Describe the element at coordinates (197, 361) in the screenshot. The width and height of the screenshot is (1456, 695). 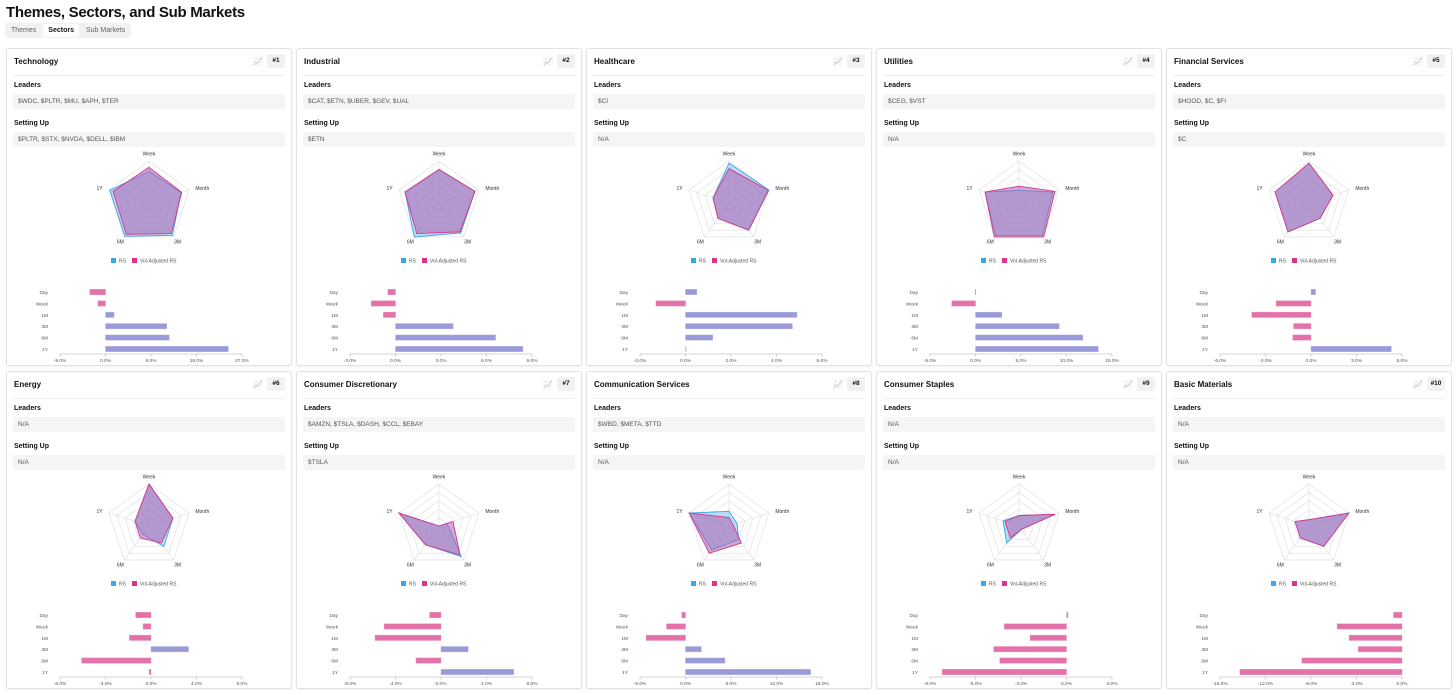
I see `bar-axis-tick-label: 18.0%` at that location.